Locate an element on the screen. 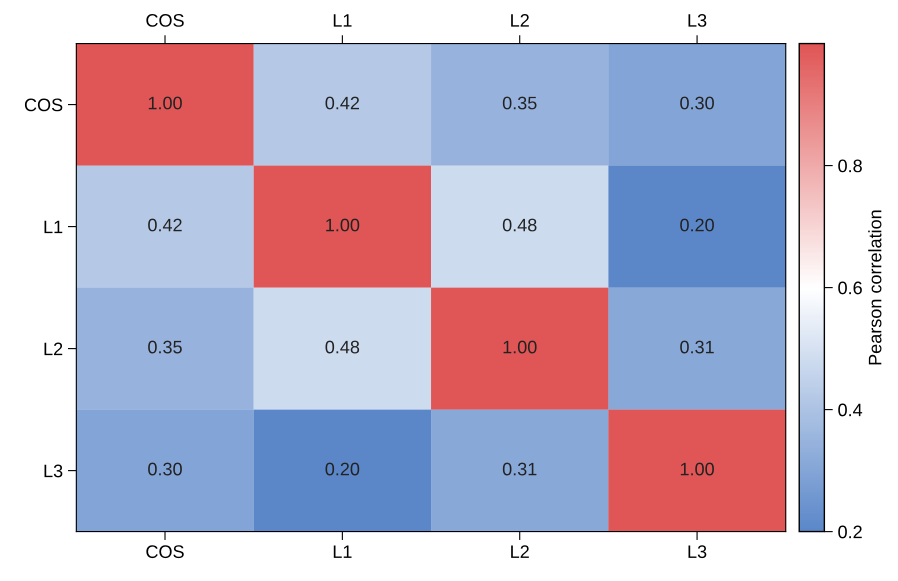 The height and width of the screenshot is (581, 898). x-tick-label: L3 is located at coordinates (697, 551).